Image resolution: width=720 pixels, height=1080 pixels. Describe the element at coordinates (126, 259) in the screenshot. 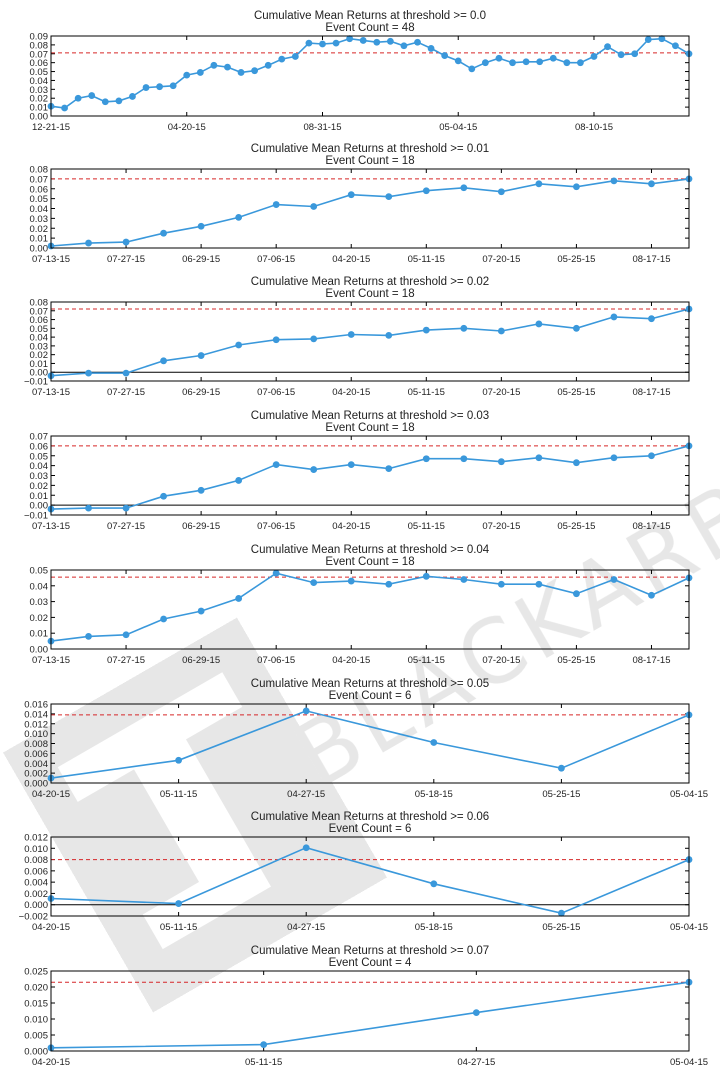

I see `x-tick-label: 07-27-15` at that location.